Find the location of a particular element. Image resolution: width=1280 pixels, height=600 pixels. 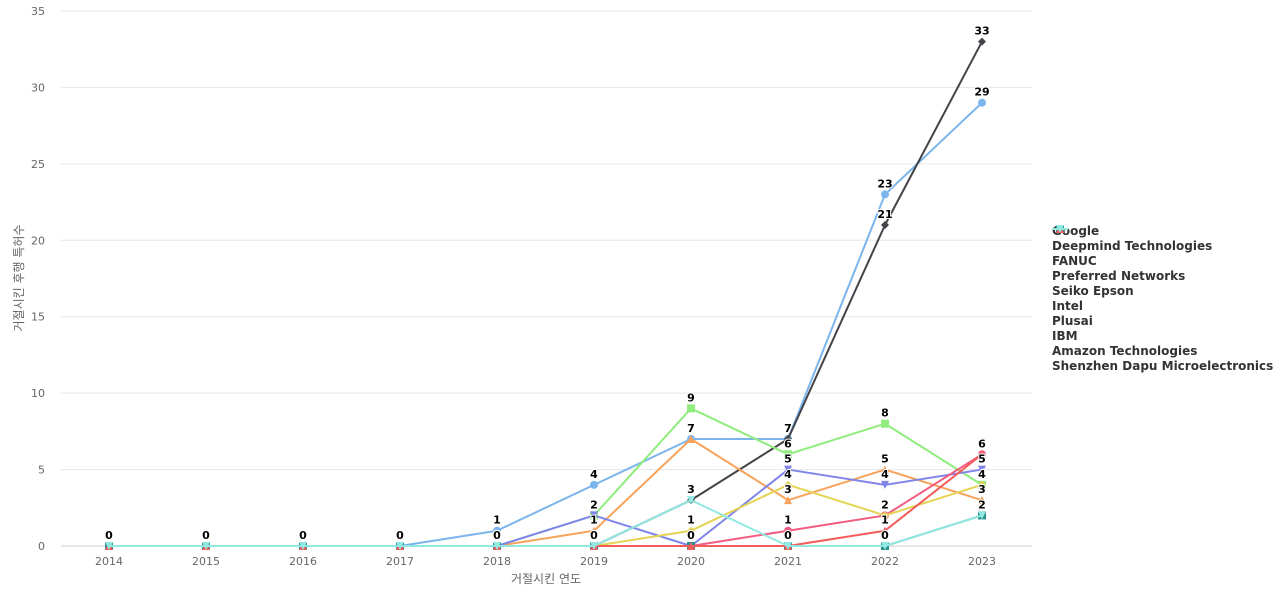

series-plusai is located at coordinates (545, 515).